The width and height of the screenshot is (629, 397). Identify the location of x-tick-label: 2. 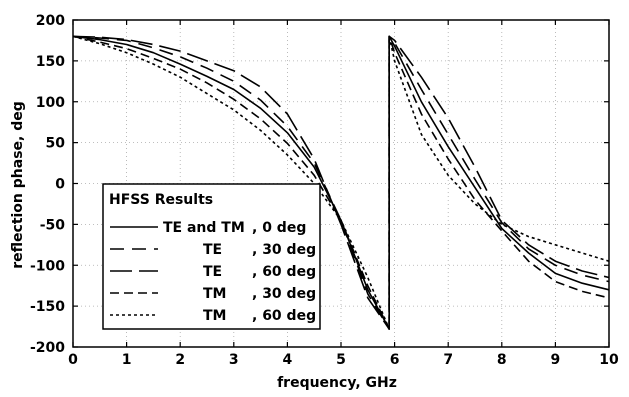
(180, 360).